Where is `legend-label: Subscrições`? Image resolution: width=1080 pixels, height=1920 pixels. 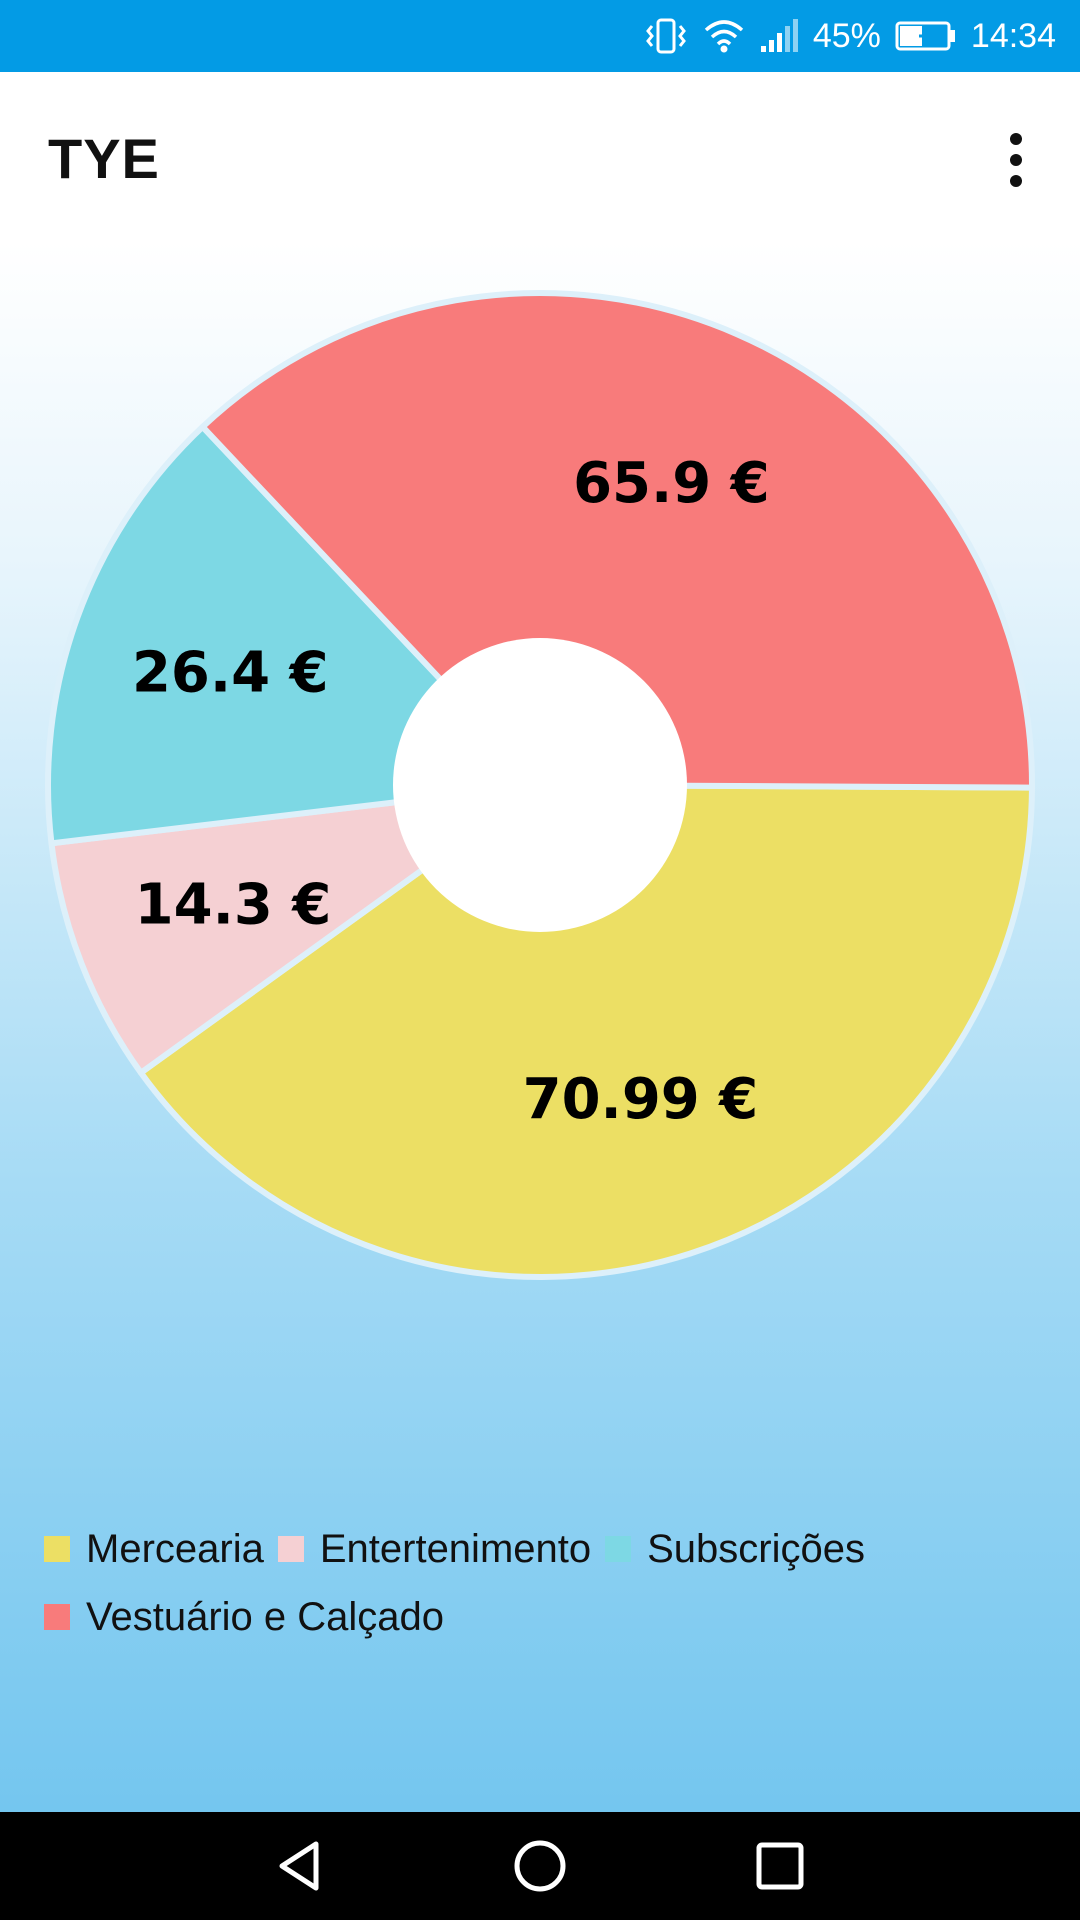
legend-label: Subscrições is located at coordinates (756, 1548).